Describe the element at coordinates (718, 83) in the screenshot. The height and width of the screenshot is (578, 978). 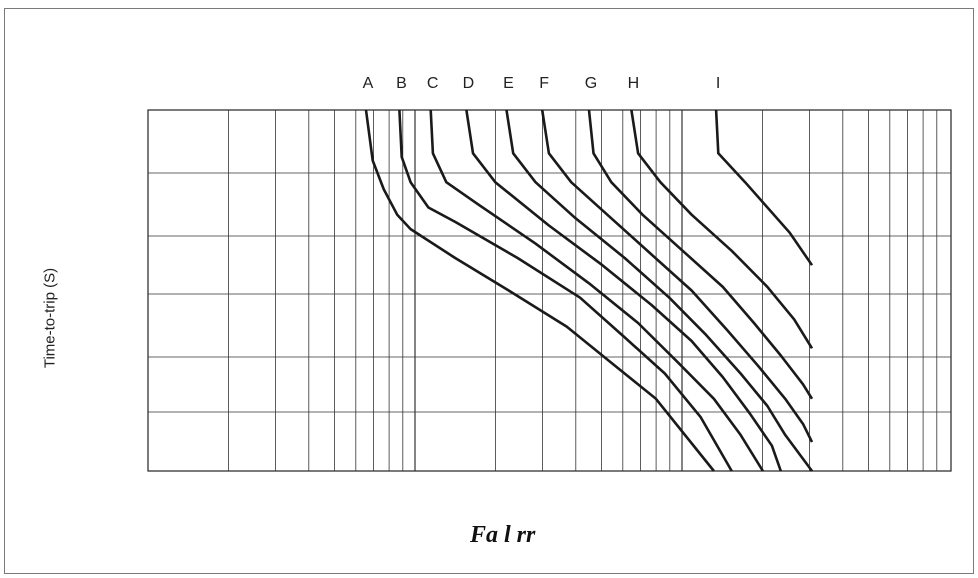
I see `curve-label-i: I` at that location.